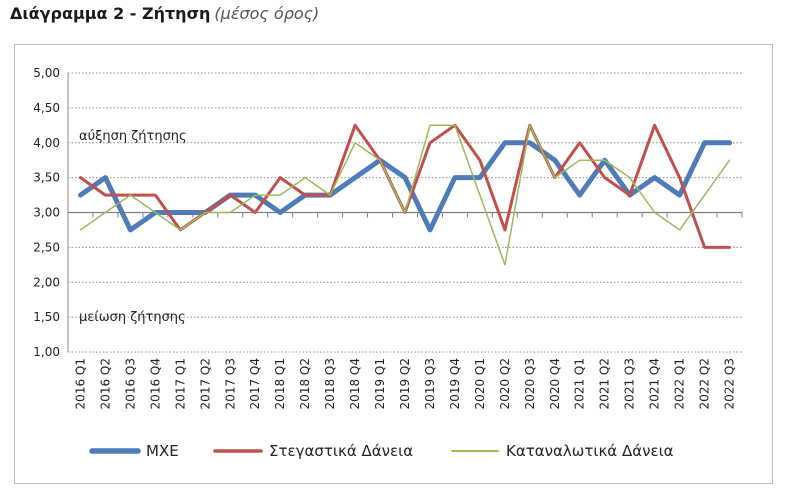 The image size is (793, 495). What do you see at coordinates (405, 383) in the screenshot?
I see `x-tick-label: 2019 Q2` at bounding box center [405, 383].